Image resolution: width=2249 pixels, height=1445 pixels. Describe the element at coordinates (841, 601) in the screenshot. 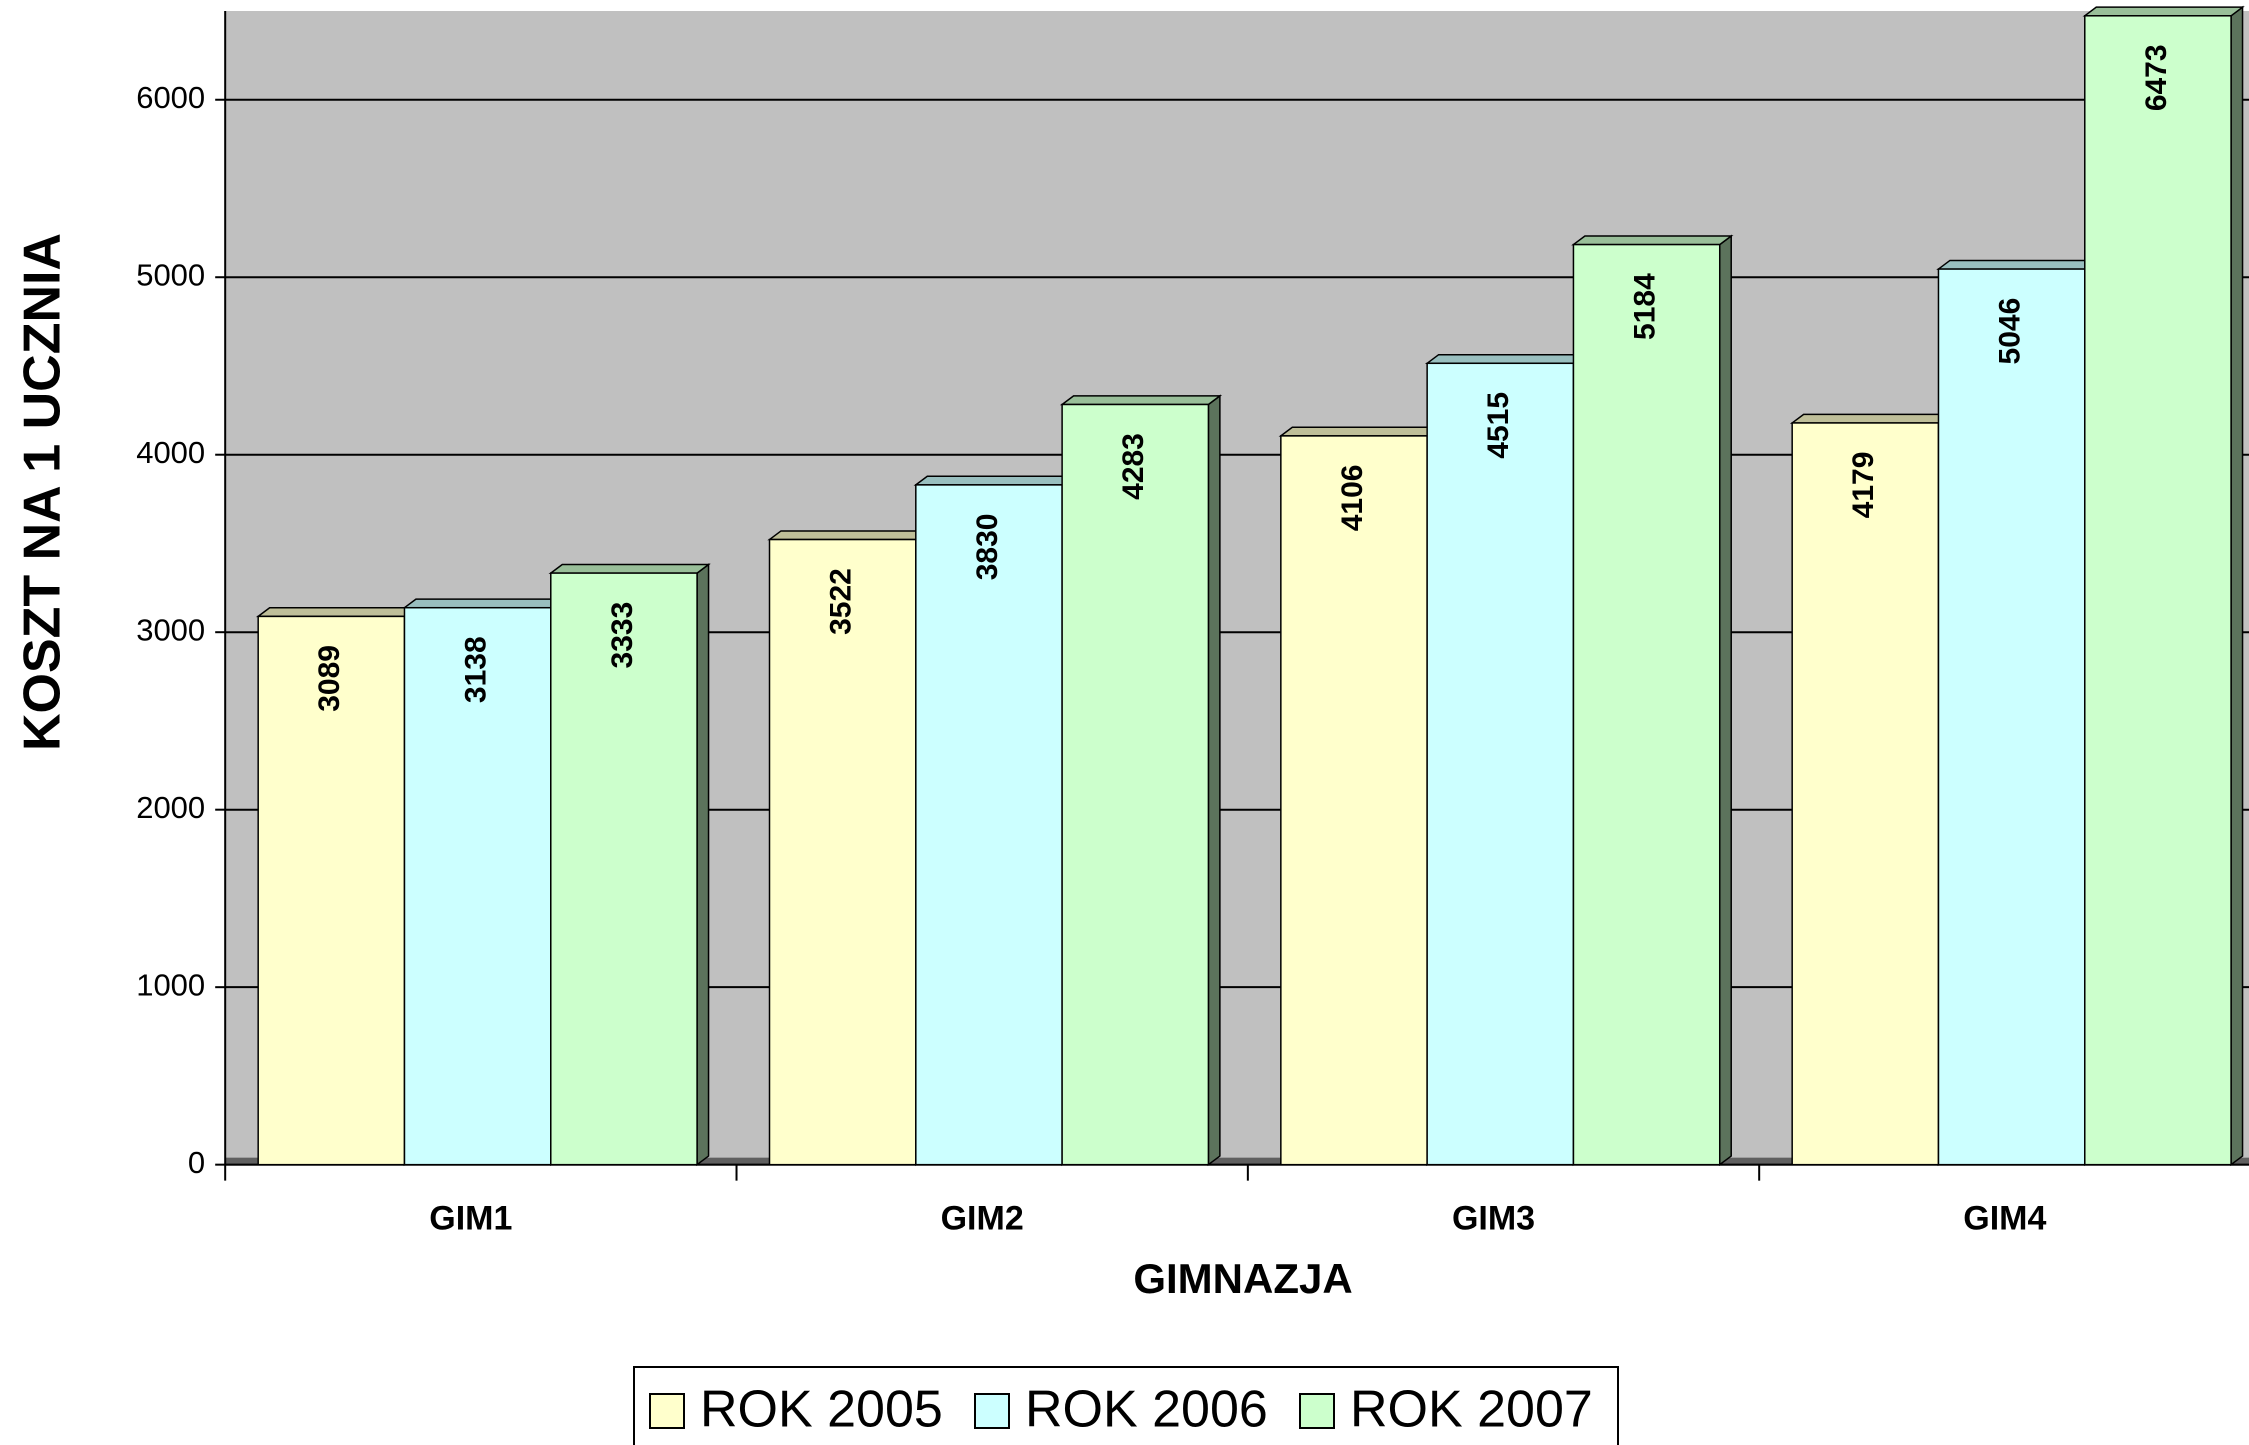

I see `value-label: 3522` at that location.